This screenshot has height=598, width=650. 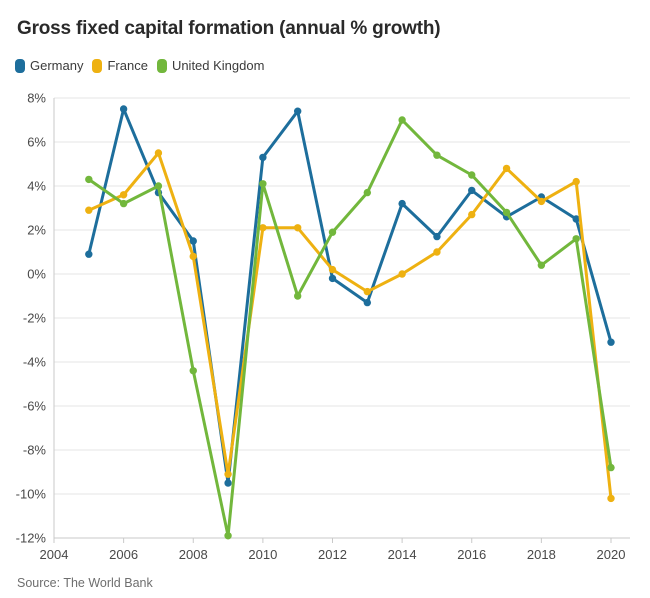 I want to click on legend-item-france: France, so click(x=120, y=65).